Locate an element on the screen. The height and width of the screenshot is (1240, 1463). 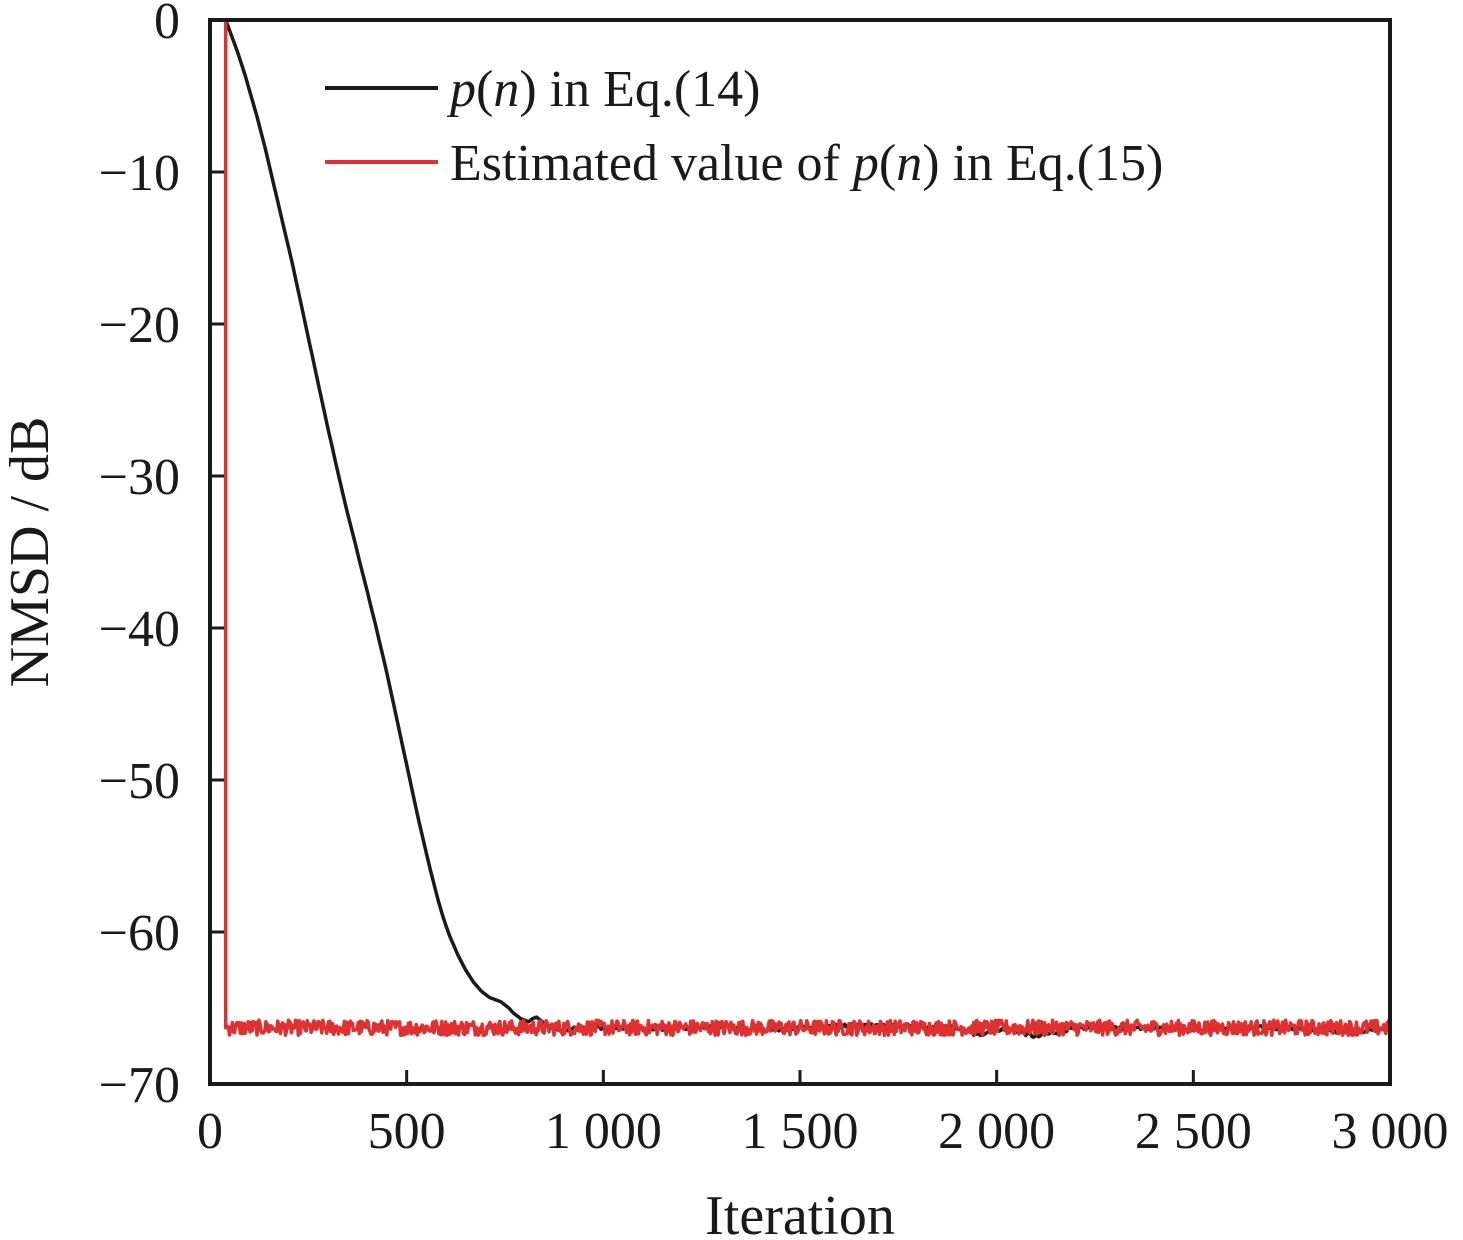
y-tick-label: −70 is located at coordinates (139, 1085).